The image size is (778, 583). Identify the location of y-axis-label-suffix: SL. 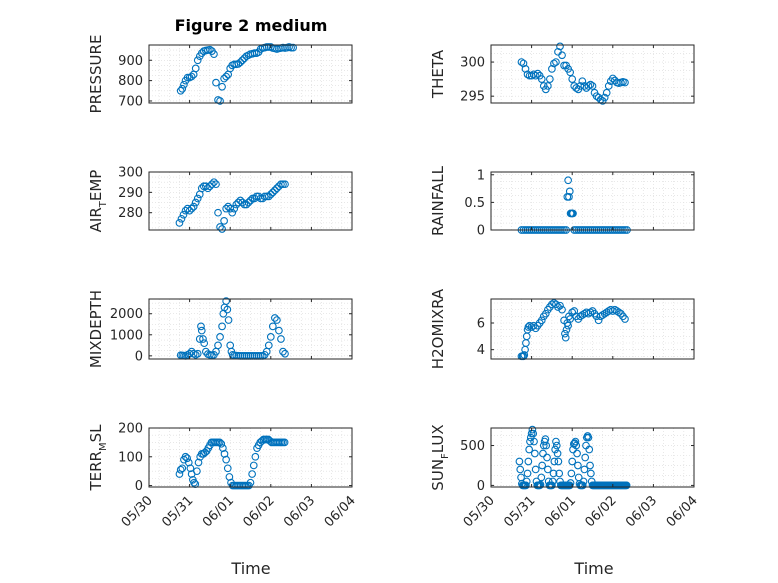
(96, 433).